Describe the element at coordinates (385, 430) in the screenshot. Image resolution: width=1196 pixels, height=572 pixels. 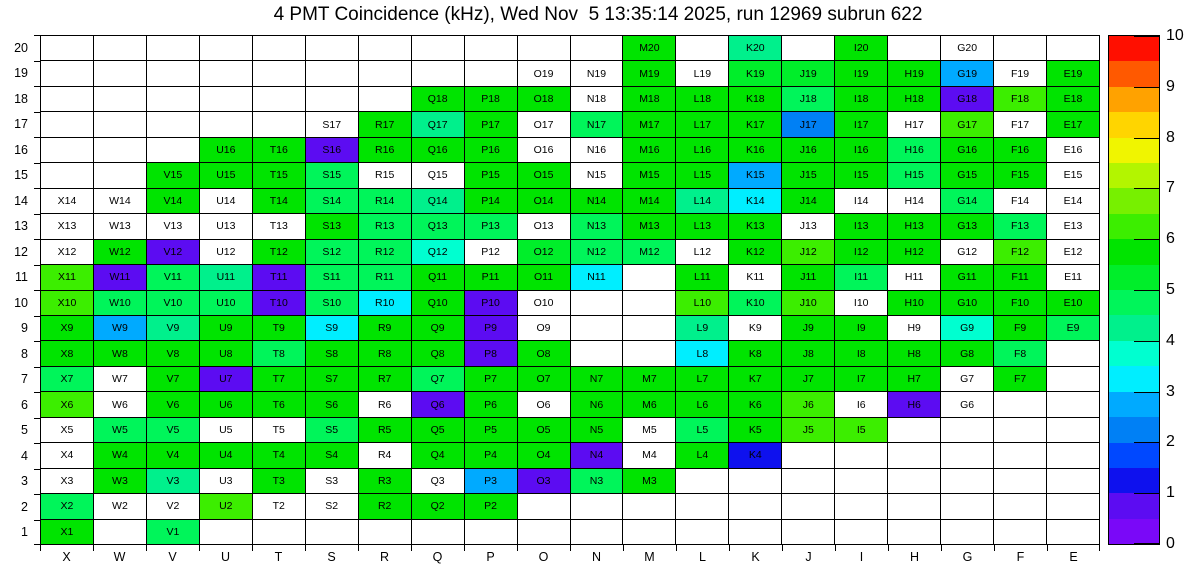
I see `cell-R5: R5` at that location.